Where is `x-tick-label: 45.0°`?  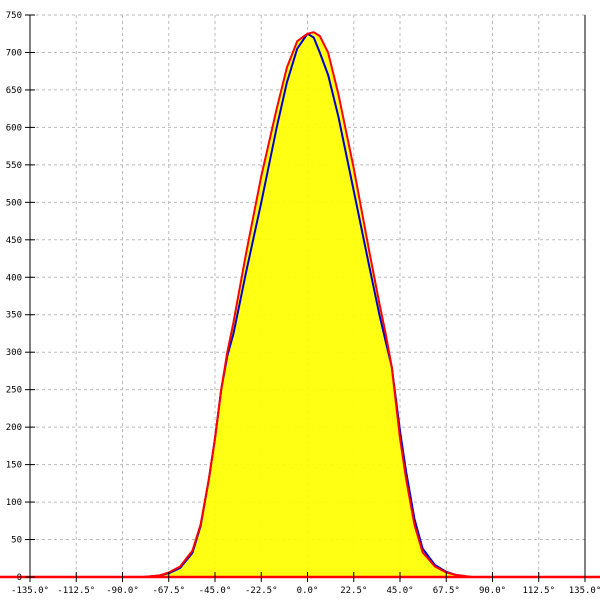
x-tick-label: 45.0° is located at coordinates (399, 591).